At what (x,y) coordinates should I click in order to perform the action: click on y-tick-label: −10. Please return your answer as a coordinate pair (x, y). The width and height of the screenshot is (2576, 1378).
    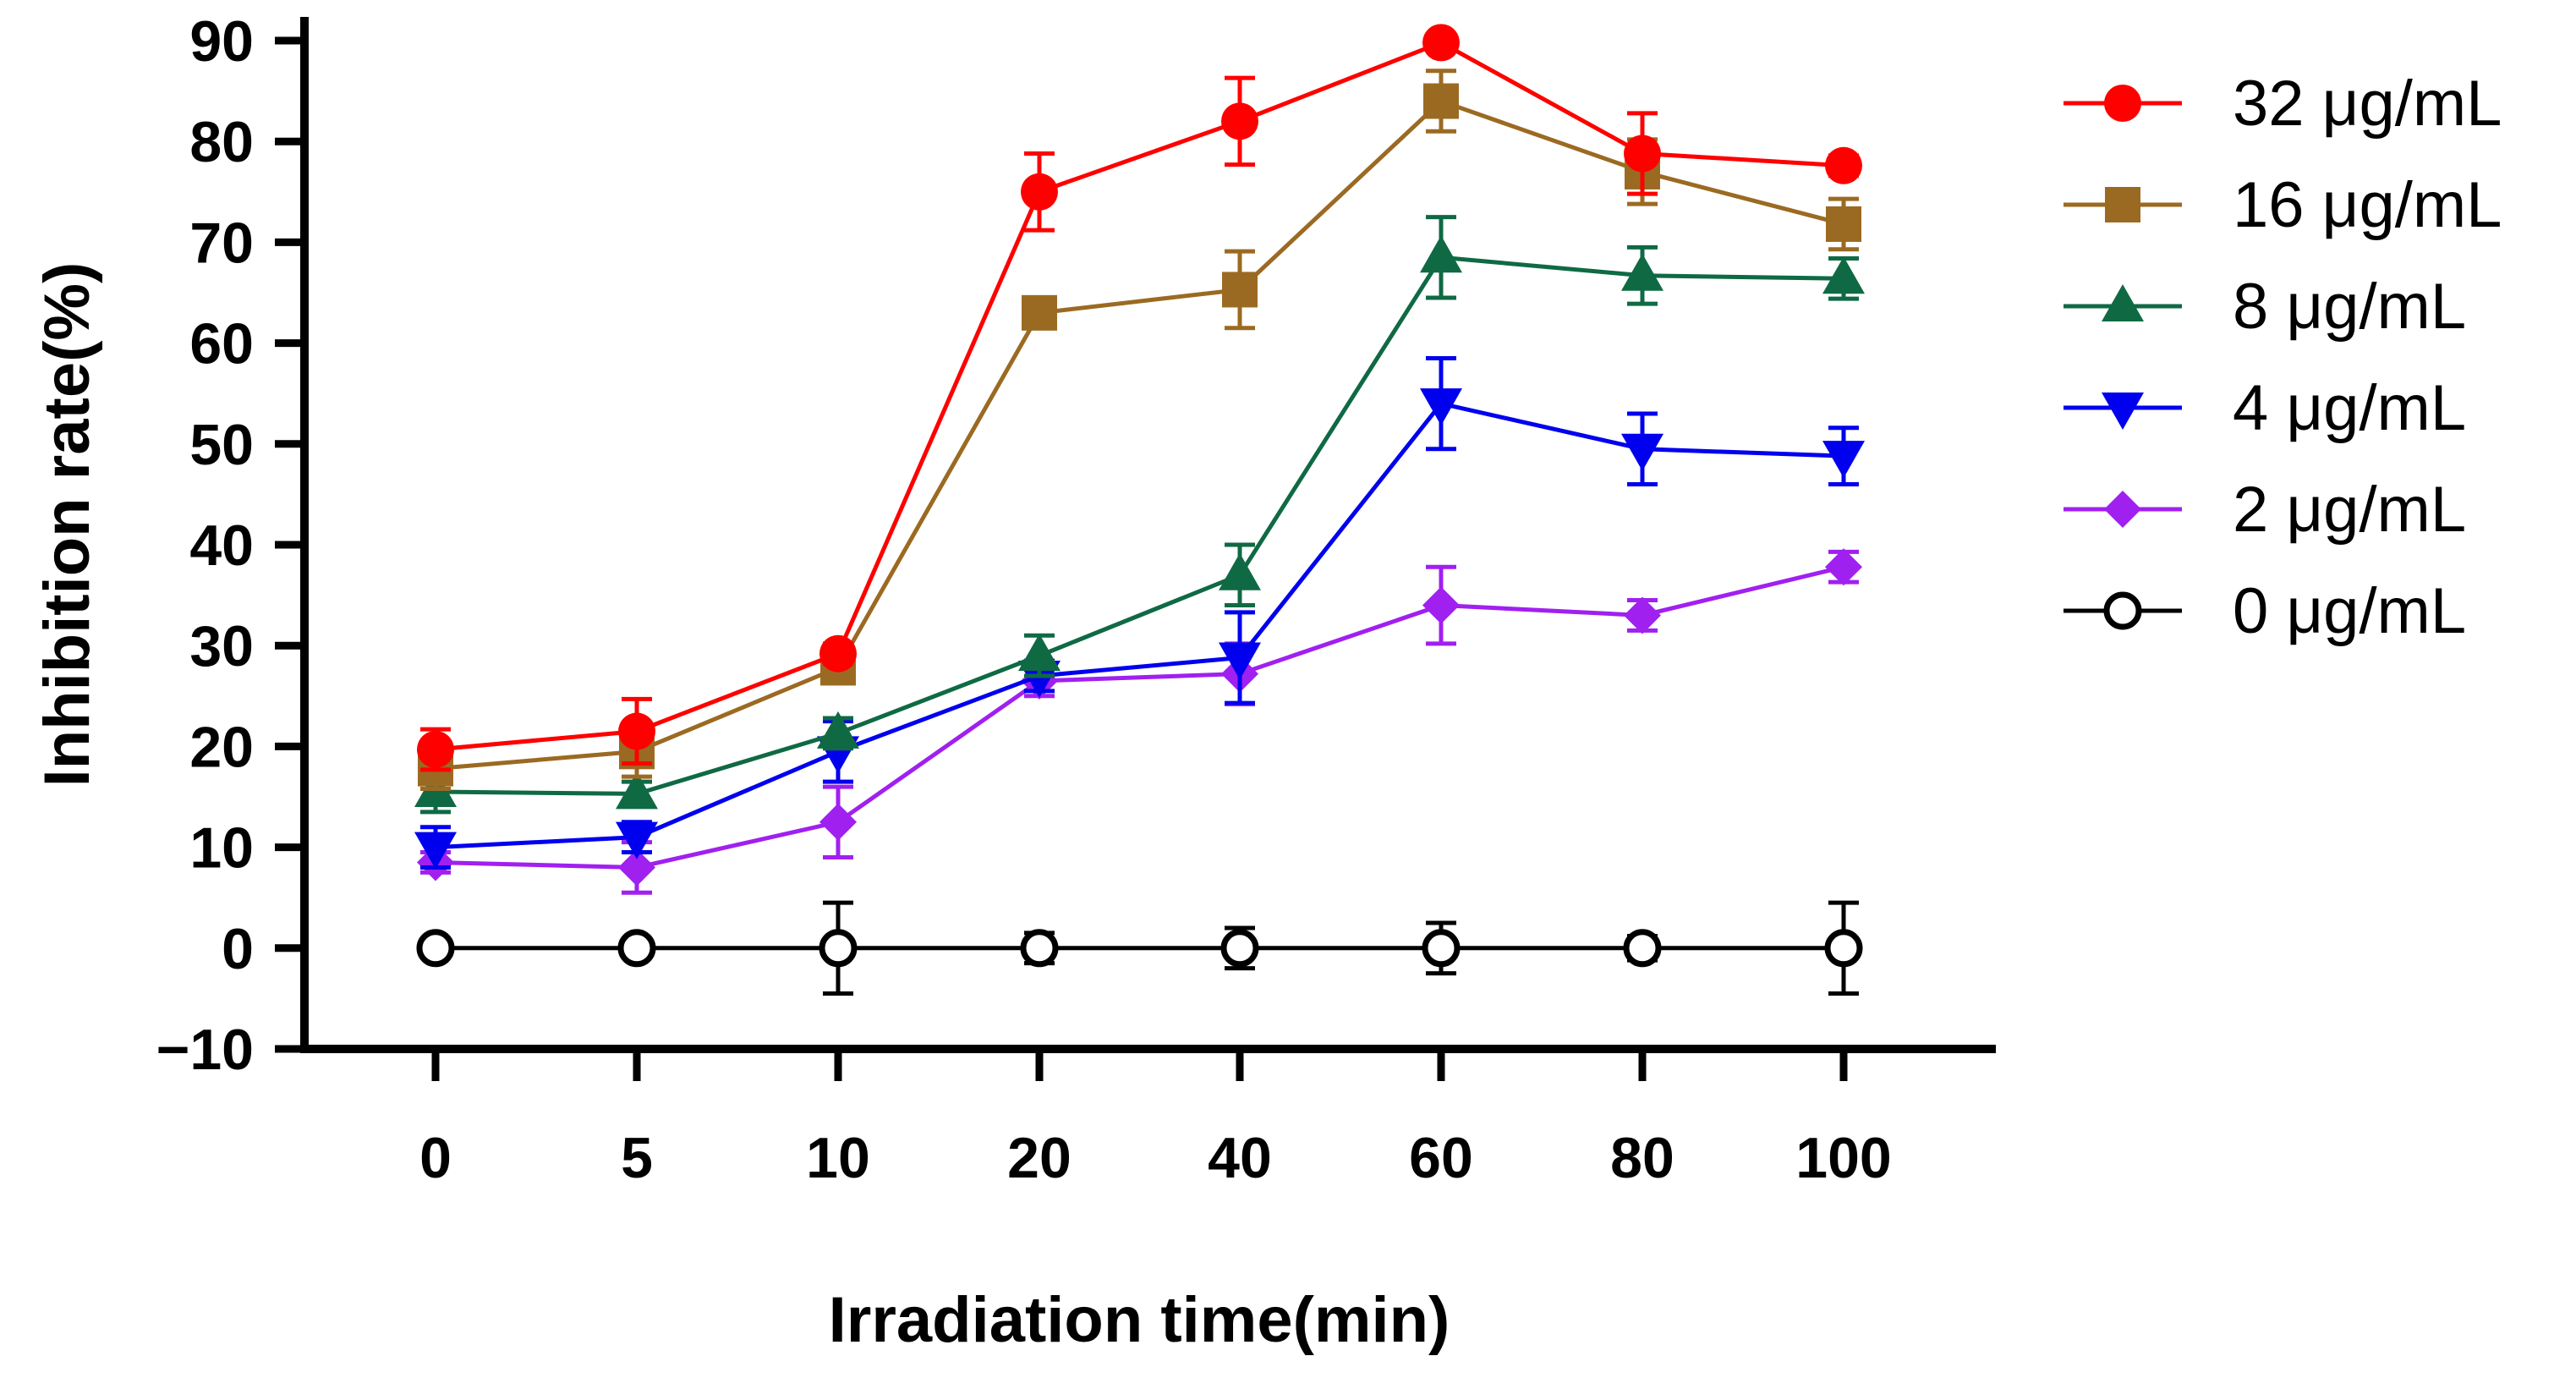
    Looking at the image, I should click on (205, 1050).